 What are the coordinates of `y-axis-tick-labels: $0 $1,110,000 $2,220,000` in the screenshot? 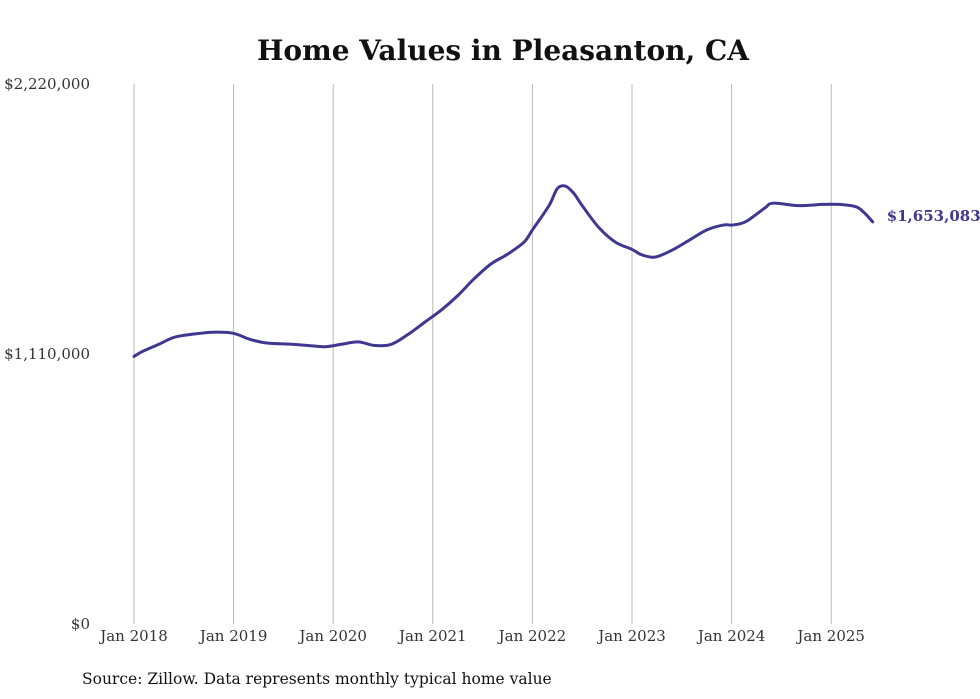 It's located at (47, 354).